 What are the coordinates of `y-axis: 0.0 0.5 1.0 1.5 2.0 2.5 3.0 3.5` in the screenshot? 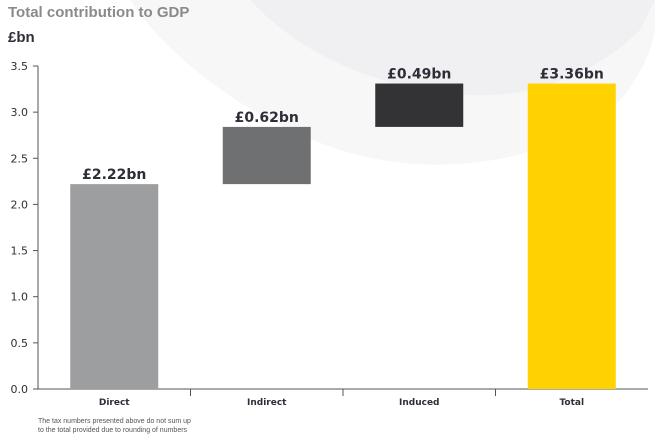 It's located at (25, 228).